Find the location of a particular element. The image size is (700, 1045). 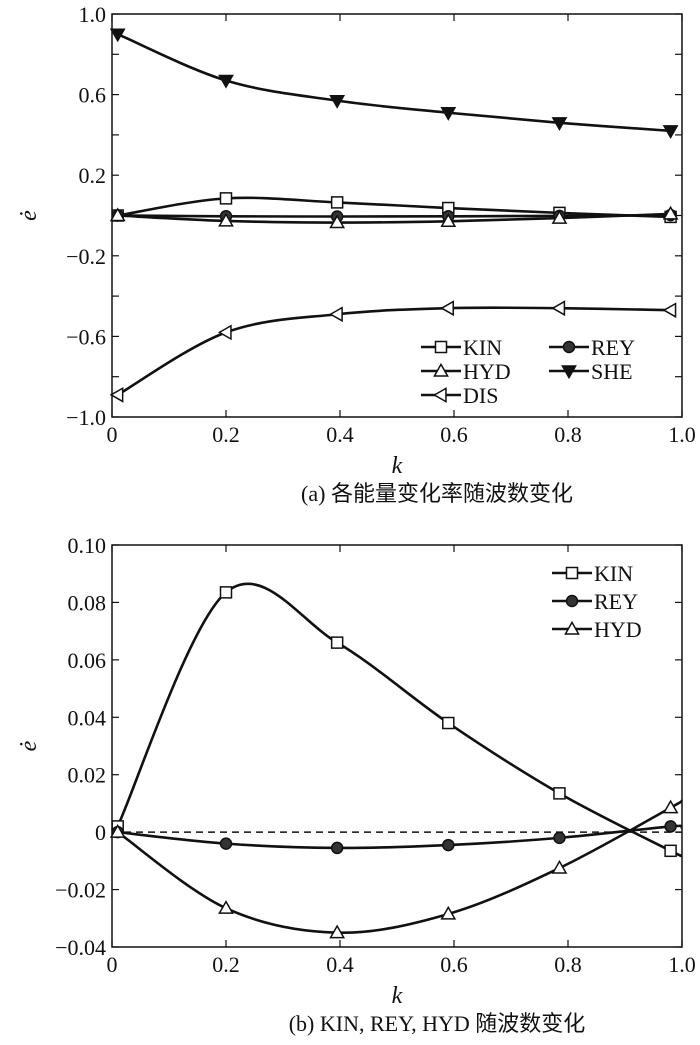

series-dis is located at coordinates (393, 351).